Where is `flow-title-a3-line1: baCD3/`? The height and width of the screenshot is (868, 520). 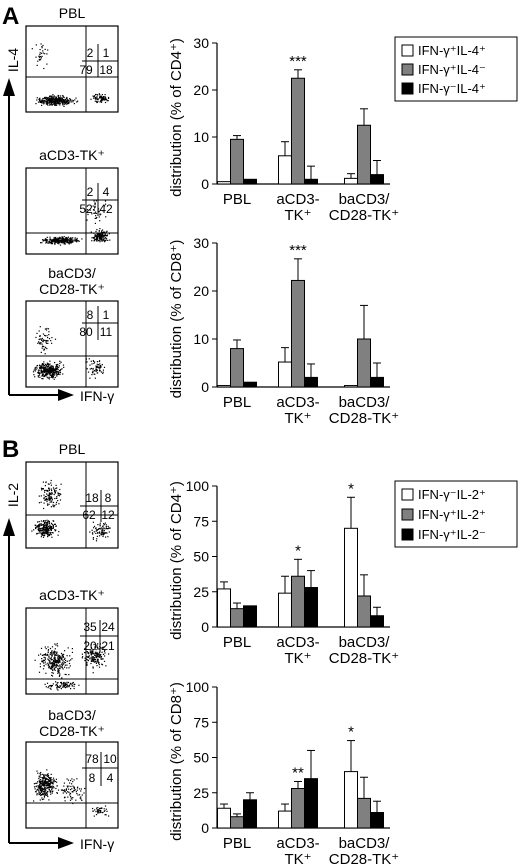
flow-title-a3-line1: baCD3/ is located at coordinates (72, 273).